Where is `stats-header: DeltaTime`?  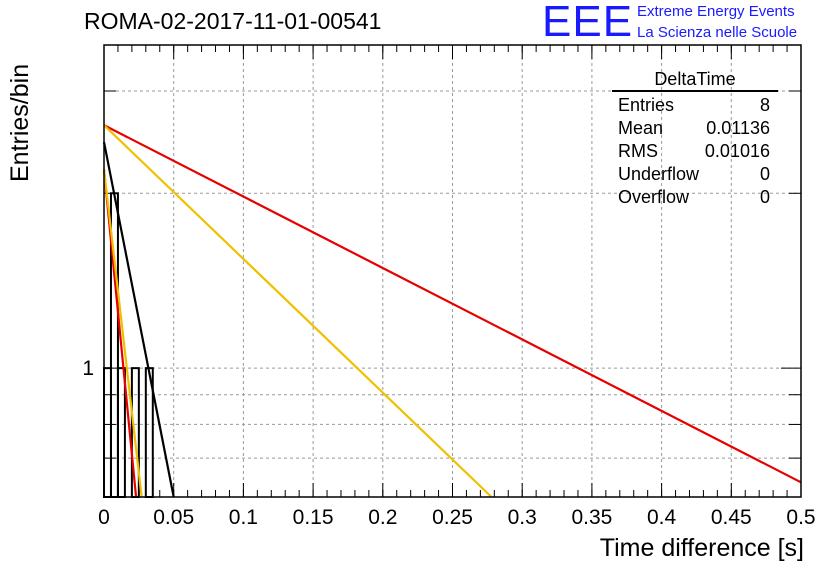
stats-header: DeltaTime is located at coordinates (695, 79).